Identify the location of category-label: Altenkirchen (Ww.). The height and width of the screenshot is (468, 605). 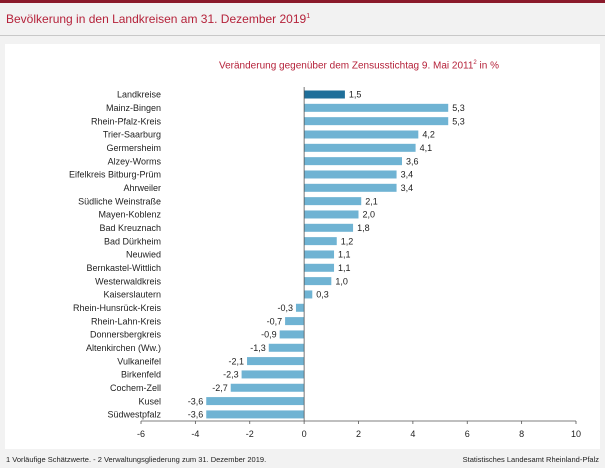
(123, 348).